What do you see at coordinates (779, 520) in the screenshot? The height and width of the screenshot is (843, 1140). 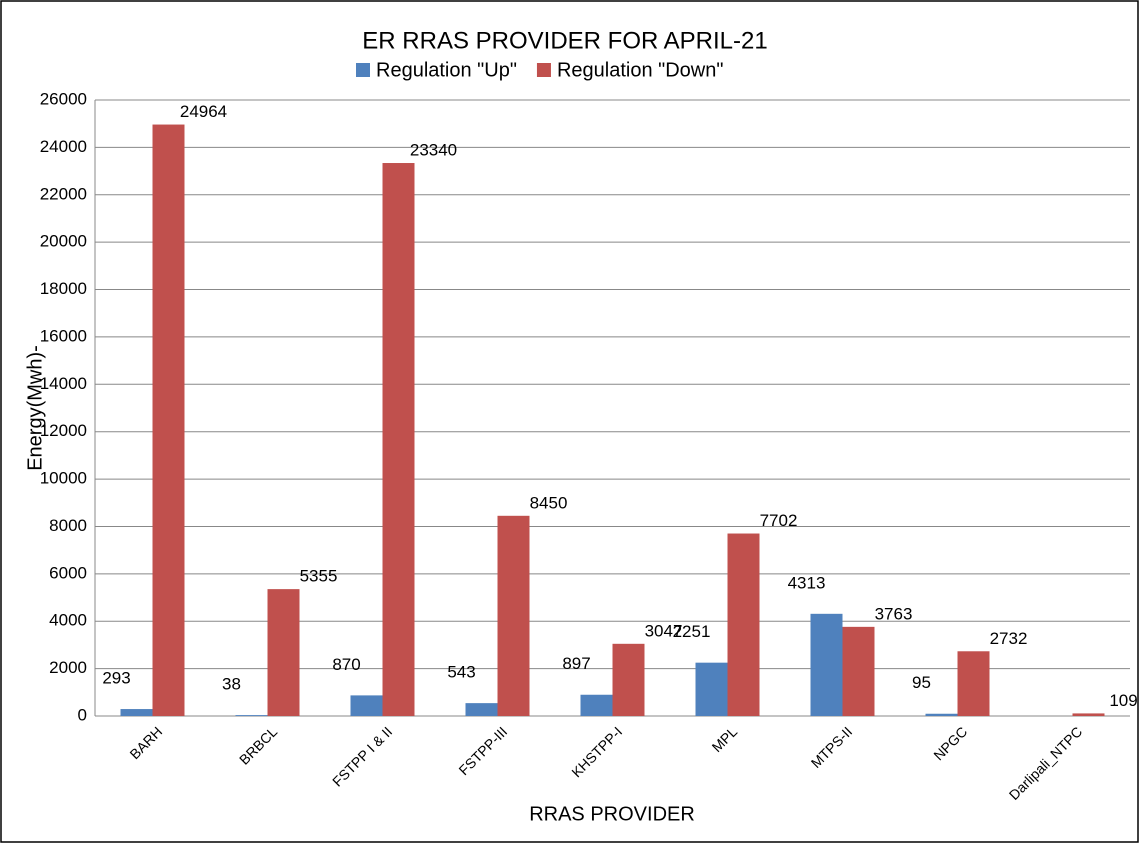 I see `data-label: 7702` at bounding box center [779, 520].